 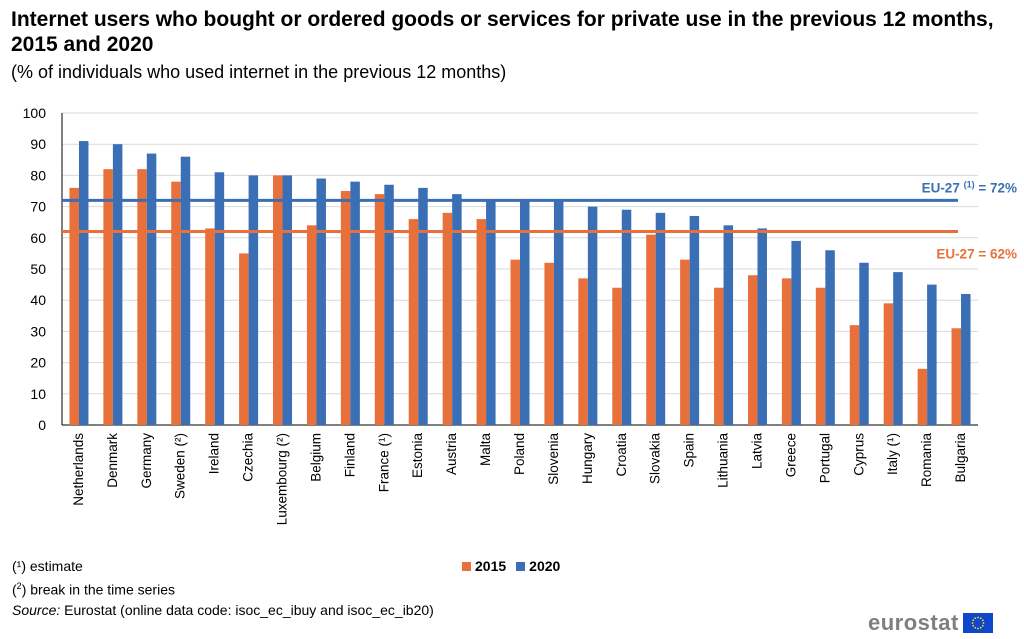 I want to click on x-tick-label-22: Portugal, so click(x=824, y=458).